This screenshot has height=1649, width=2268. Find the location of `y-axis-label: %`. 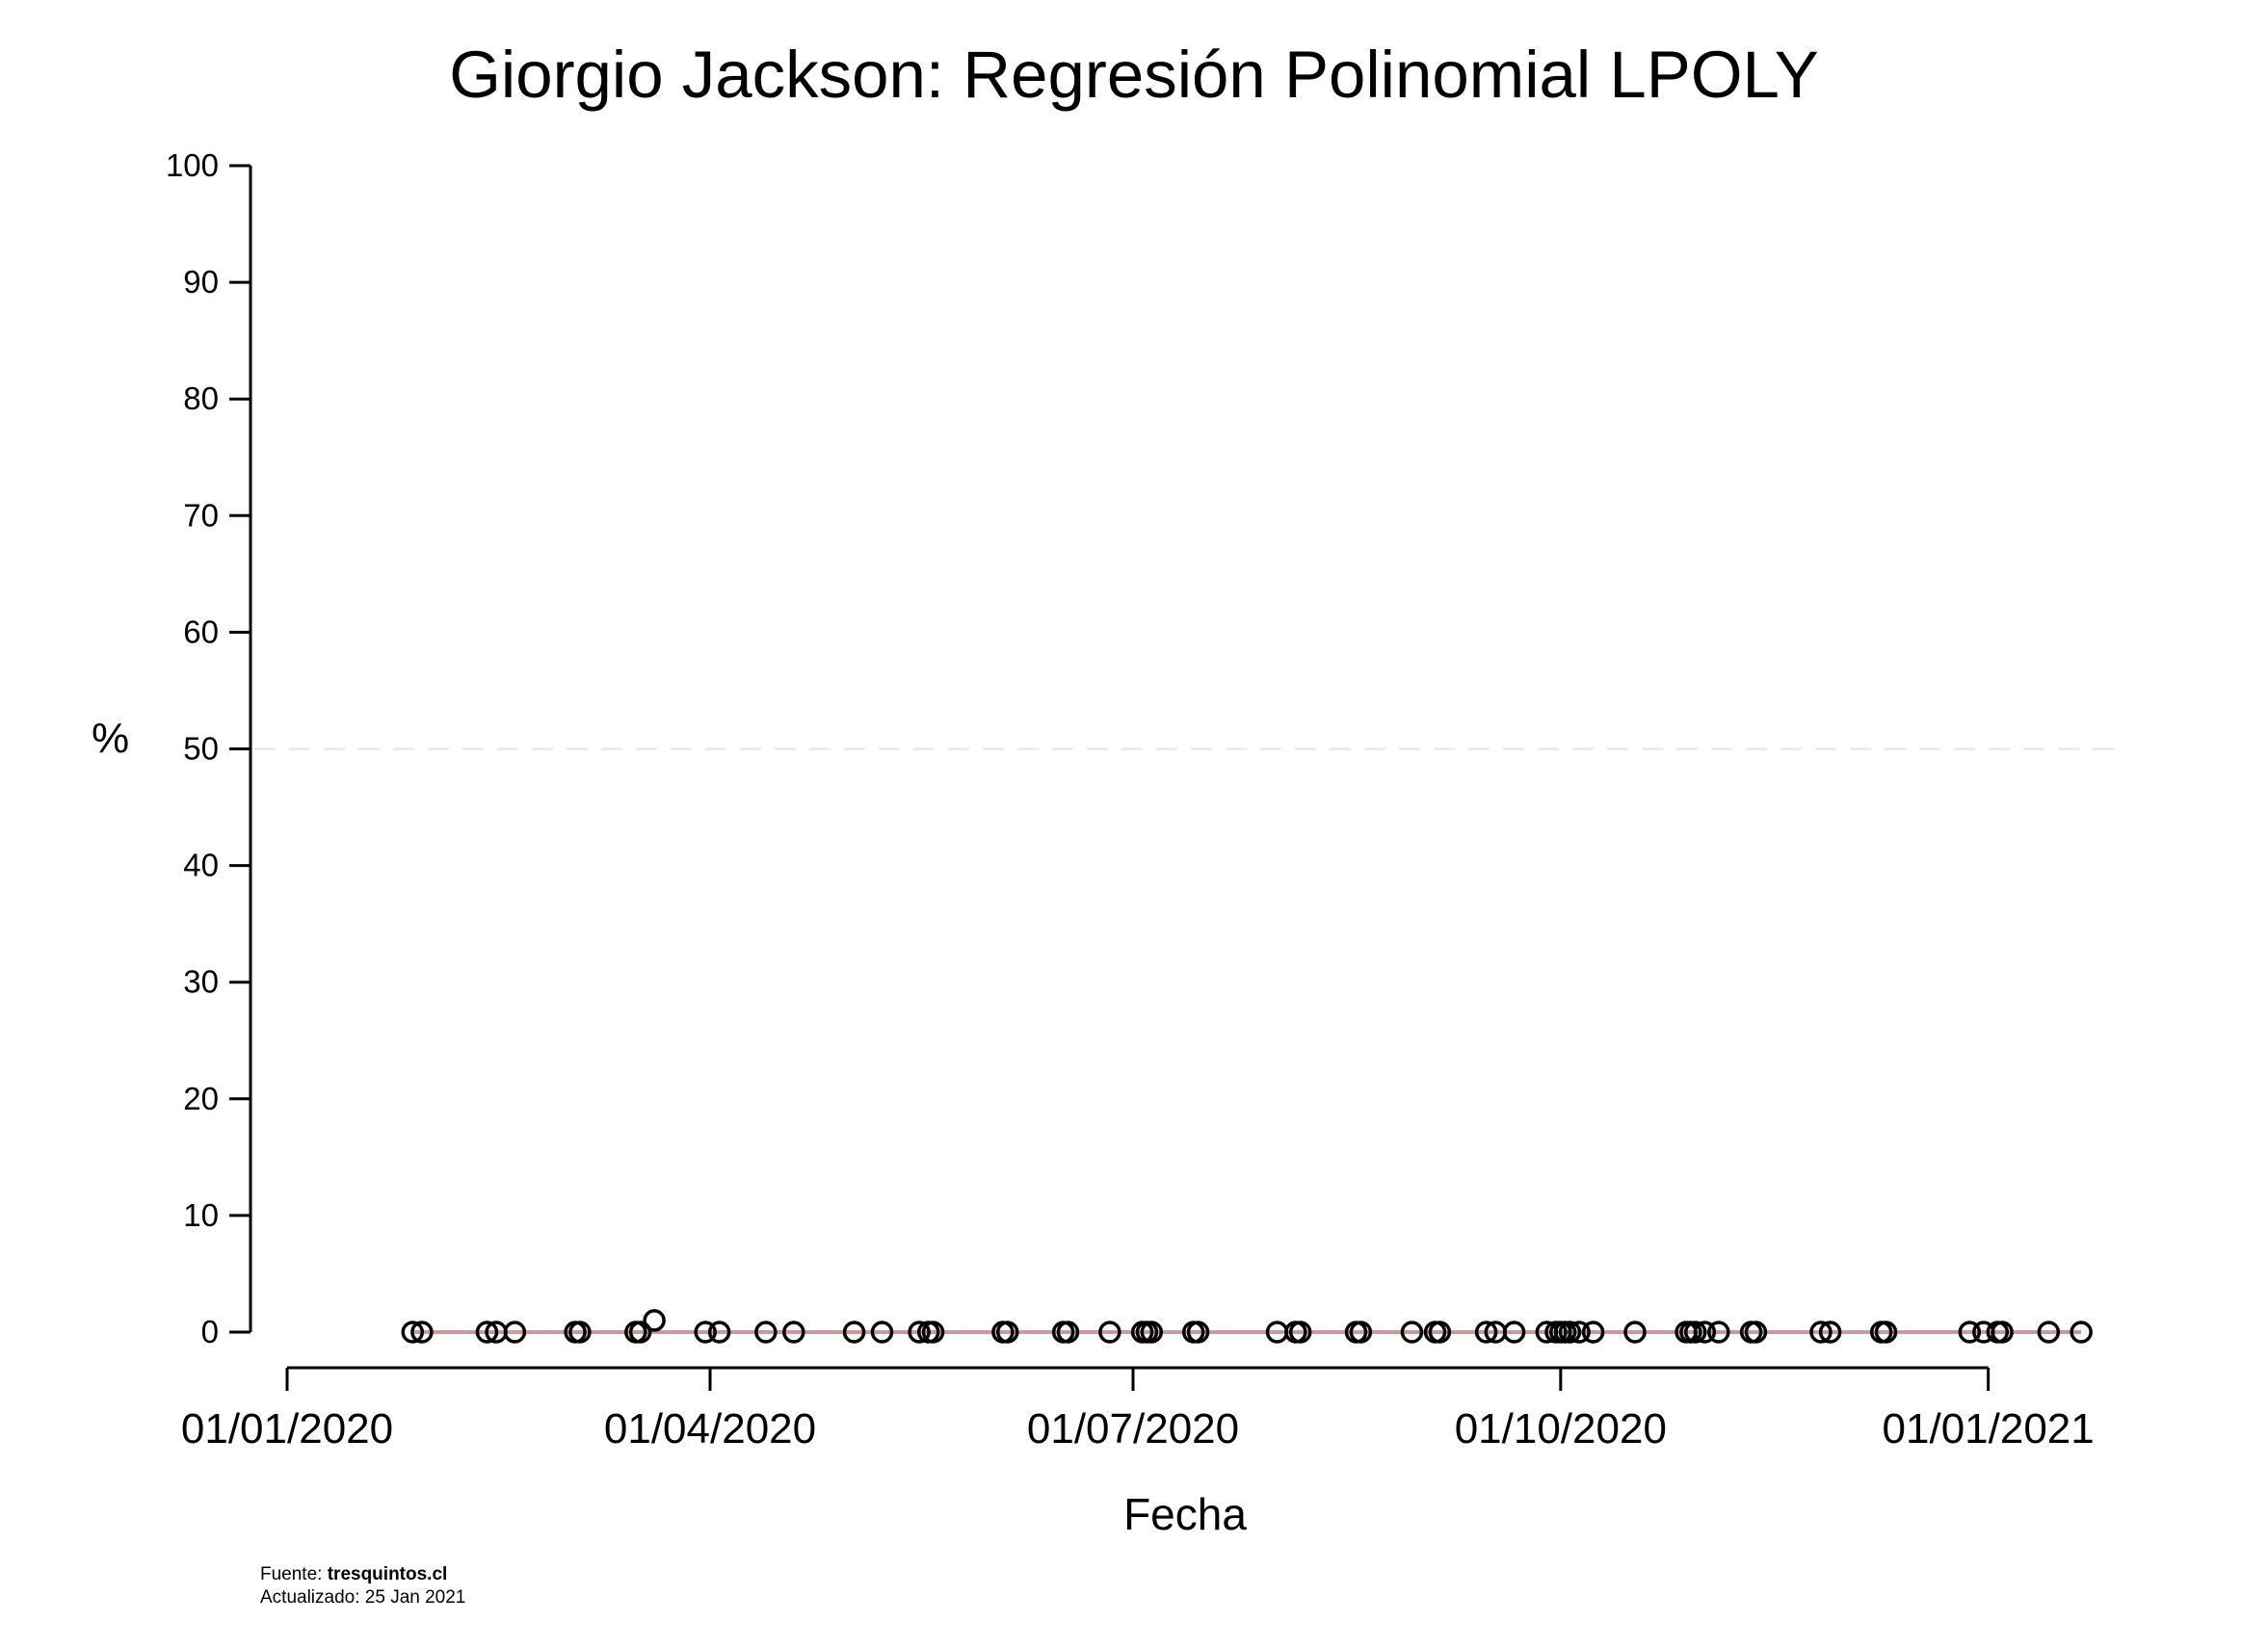

y-axis-label: % is located at coordinates (111, 739).